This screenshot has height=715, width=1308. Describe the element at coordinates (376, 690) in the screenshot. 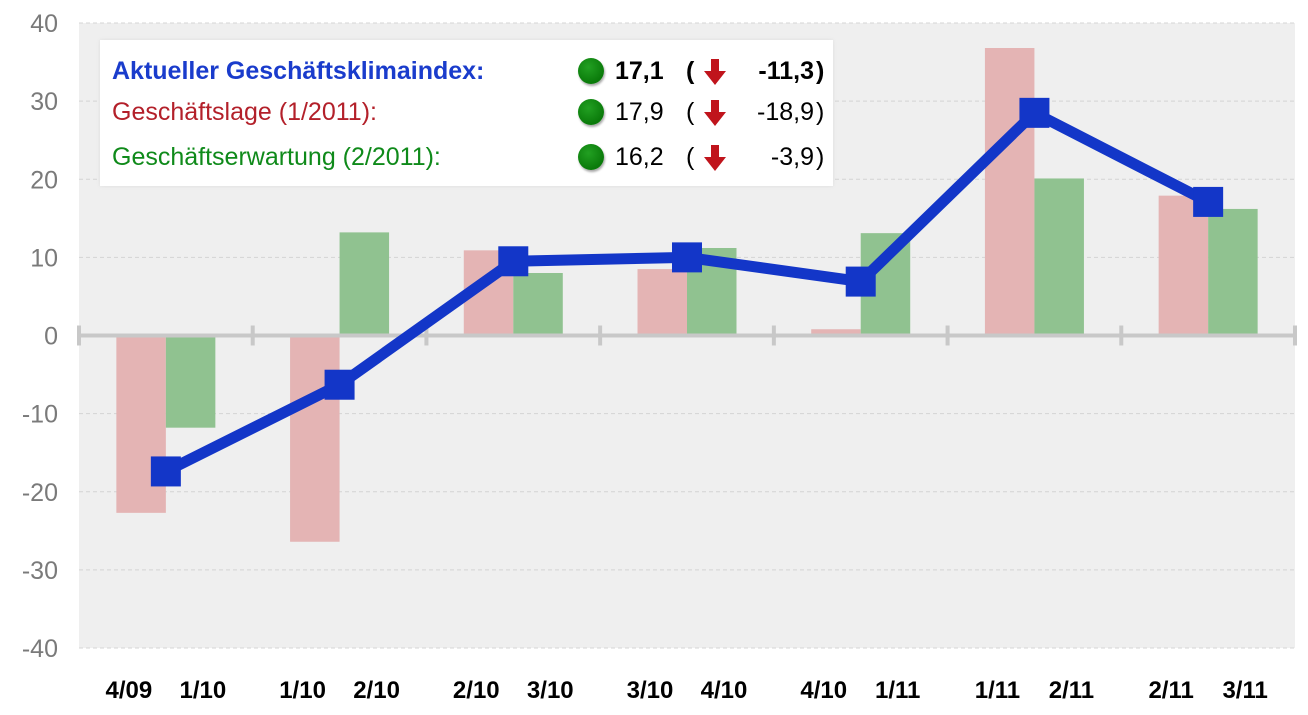

I see `category-label-right: 2/10` at that location.